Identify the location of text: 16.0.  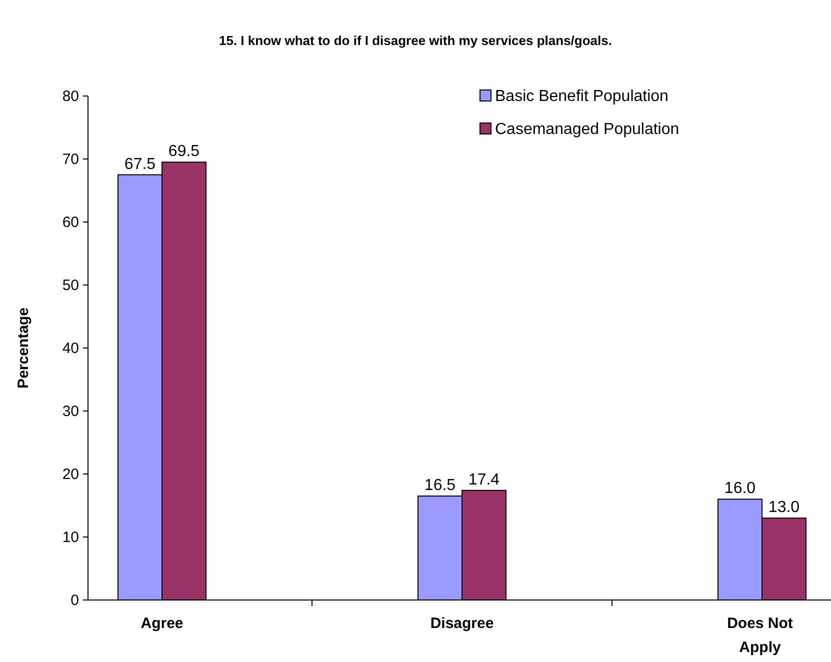
(740, 489).